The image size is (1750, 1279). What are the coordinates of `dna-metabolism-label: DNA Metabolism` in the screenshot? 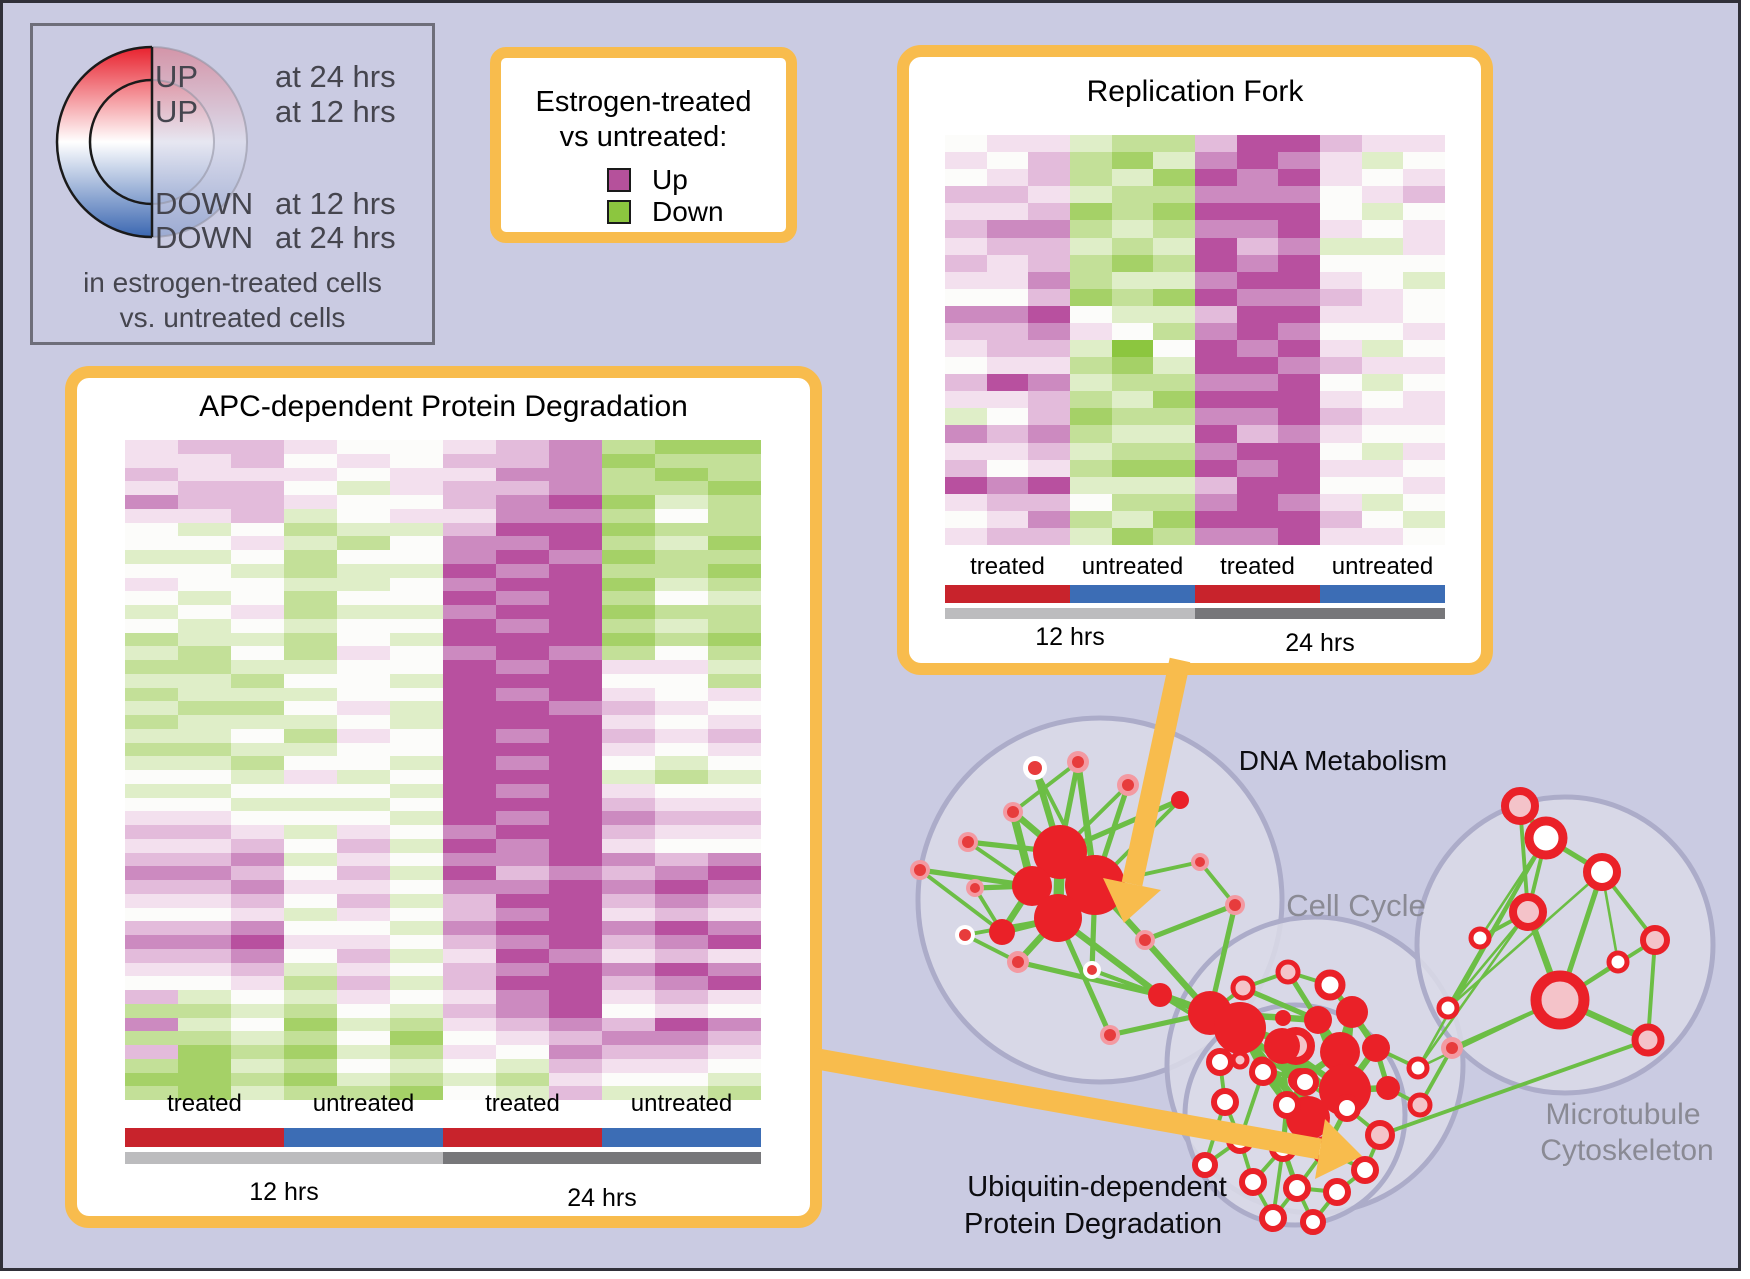 It's located at (1343, 760).